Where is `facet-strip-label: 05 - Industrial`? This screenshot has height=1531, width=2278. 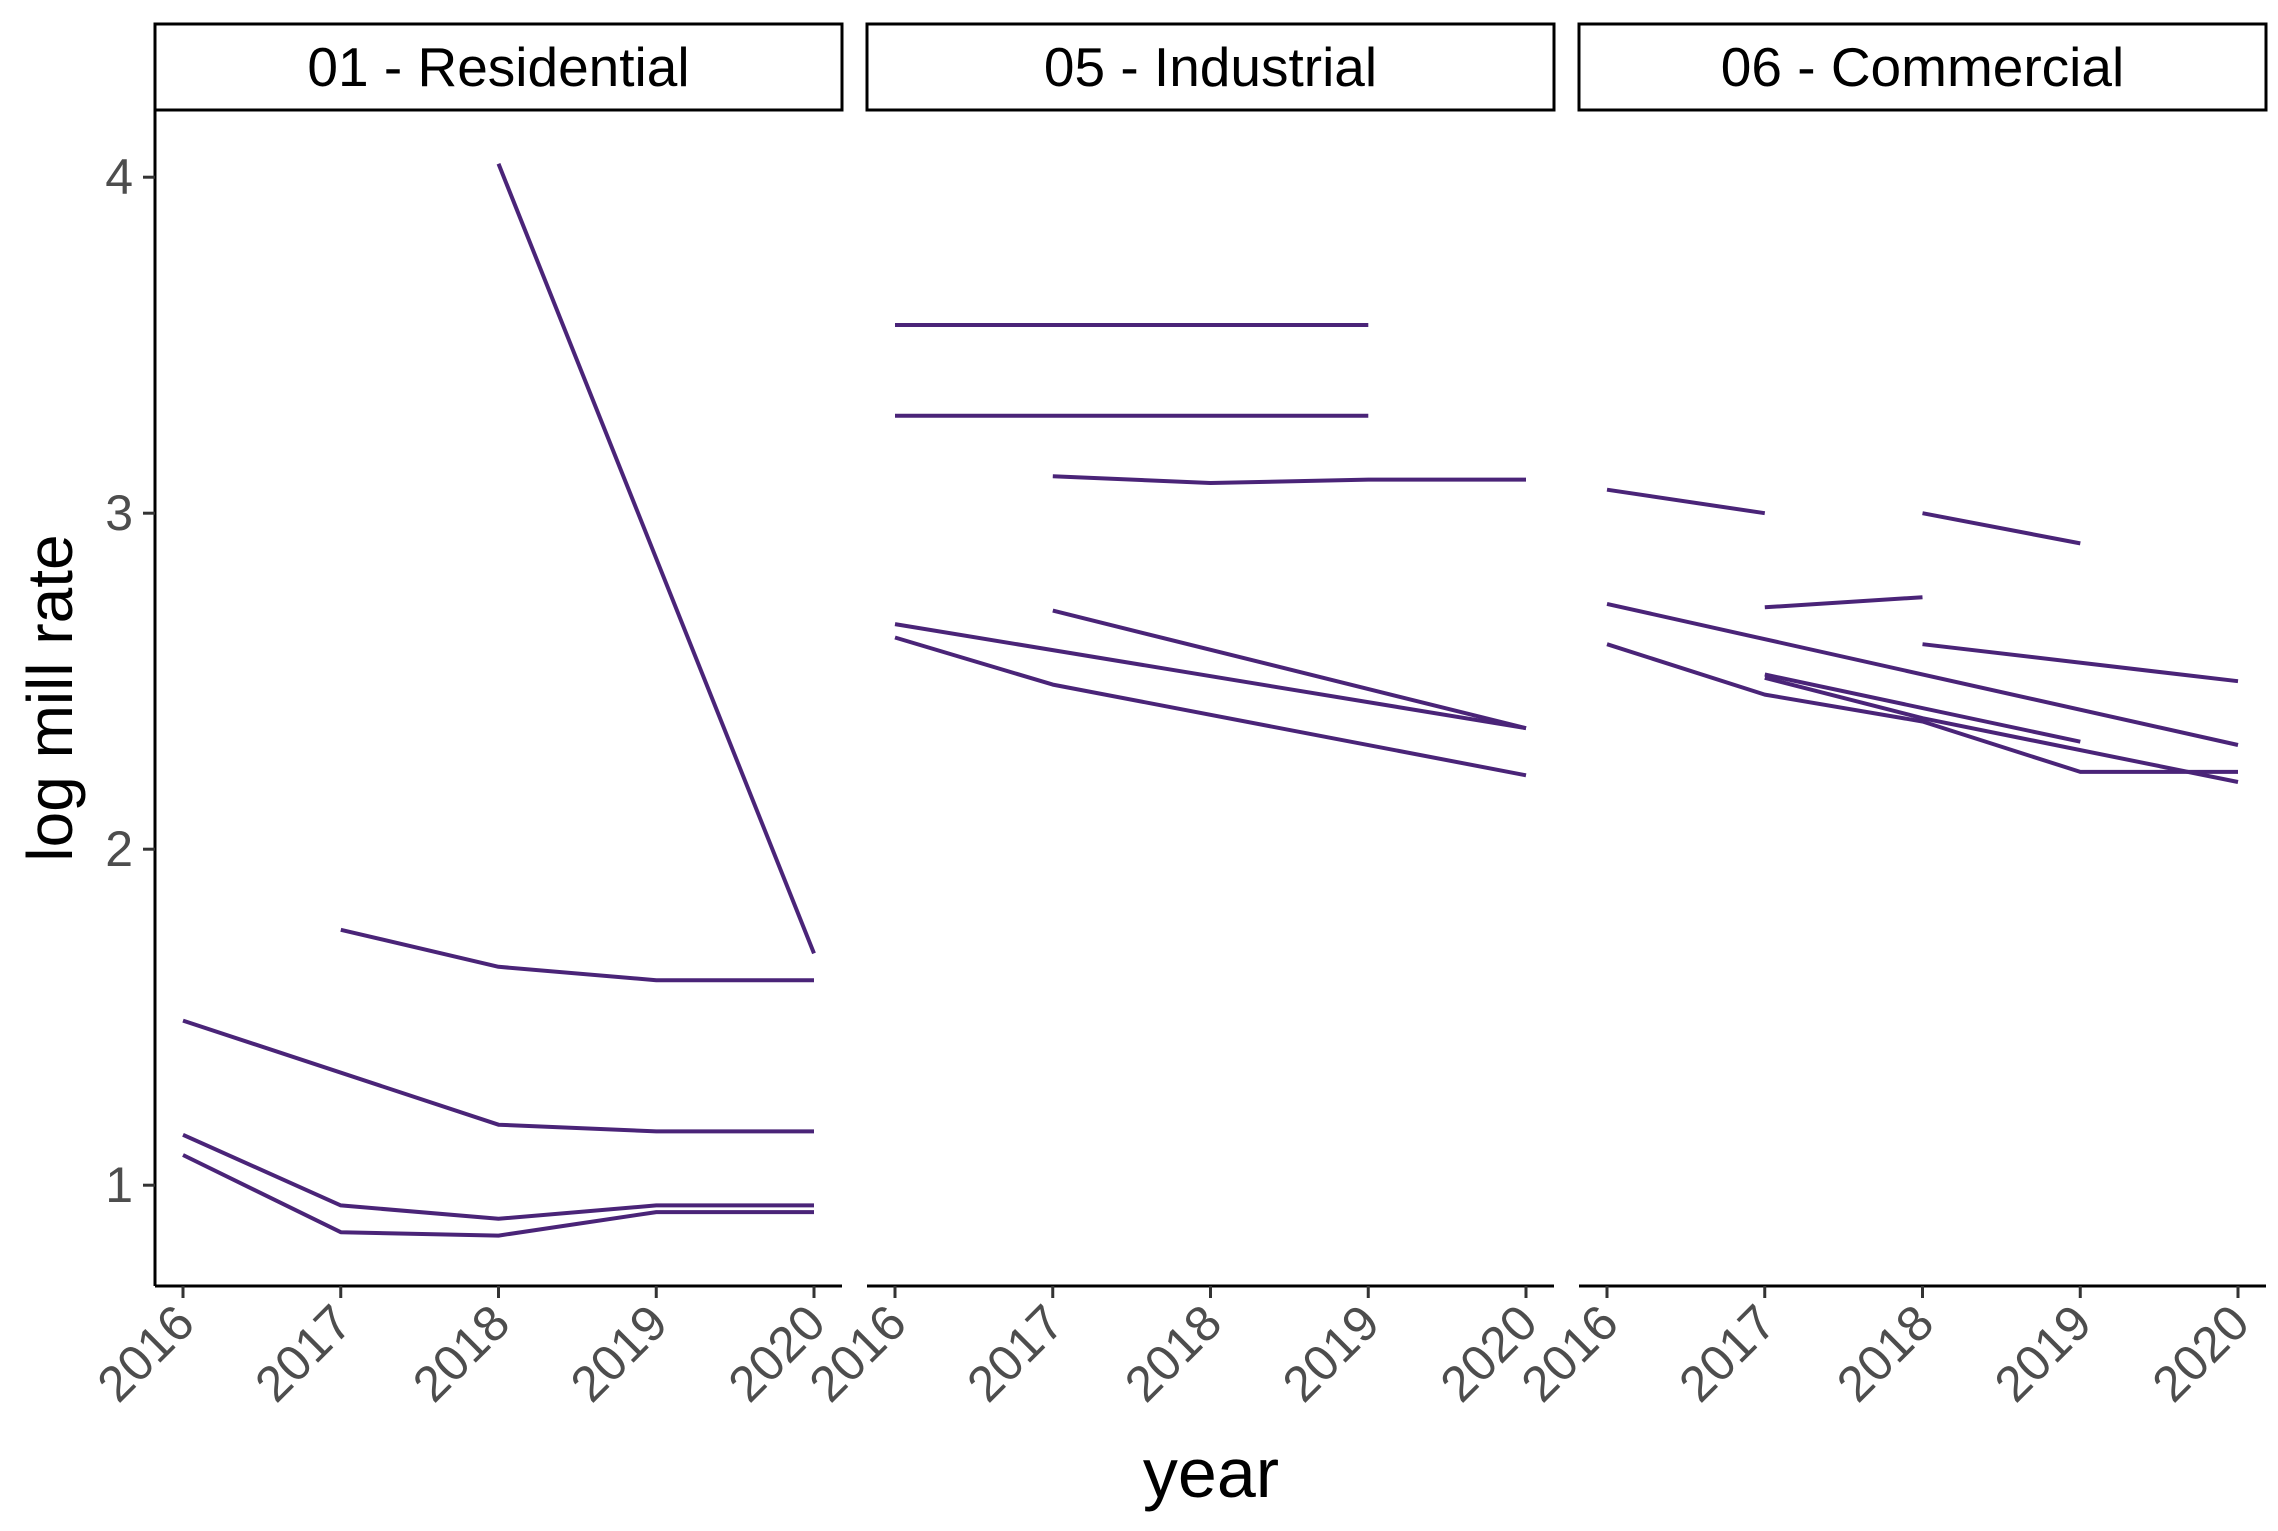 facet-strip-label: 05 - Industrial is located at coordinates (1210, 67).